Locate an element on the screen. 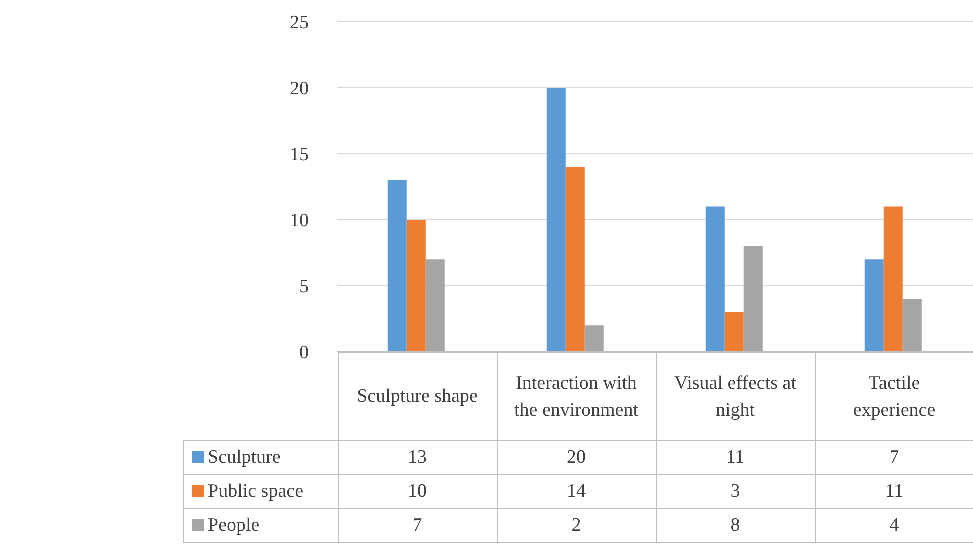  data-label: 2 is located at coordinates (576, 525).